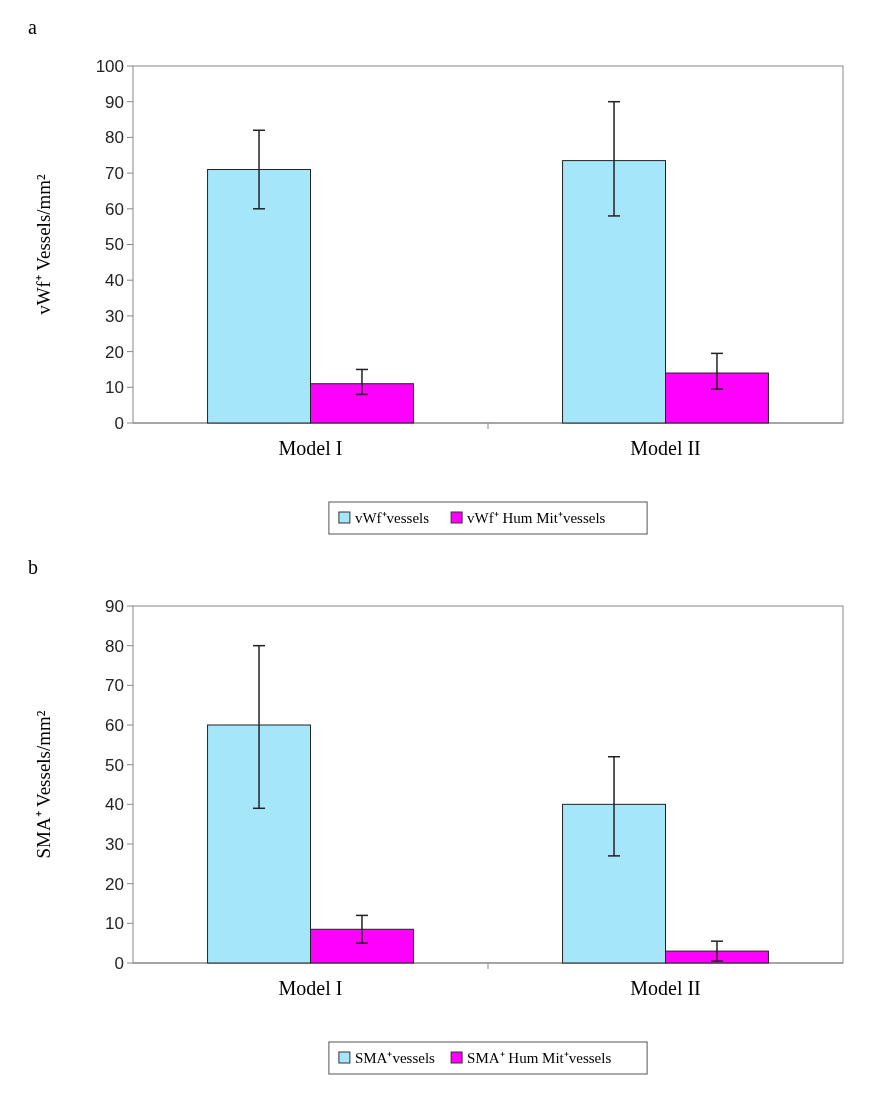 This screenshot has width=871, height=1111. What do you see at coordinates (109, 66) in the screenshot?
I see `y-tick-label: 100` at bounding box center [109, 66].